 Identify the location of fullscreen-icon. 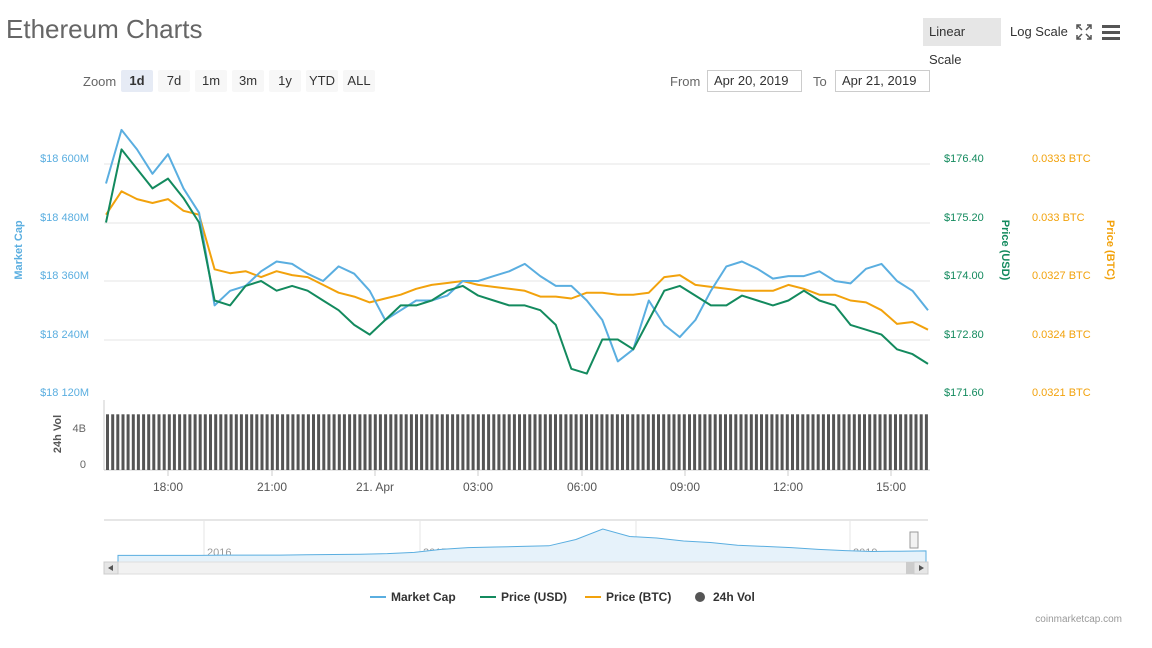
(1084, 34).